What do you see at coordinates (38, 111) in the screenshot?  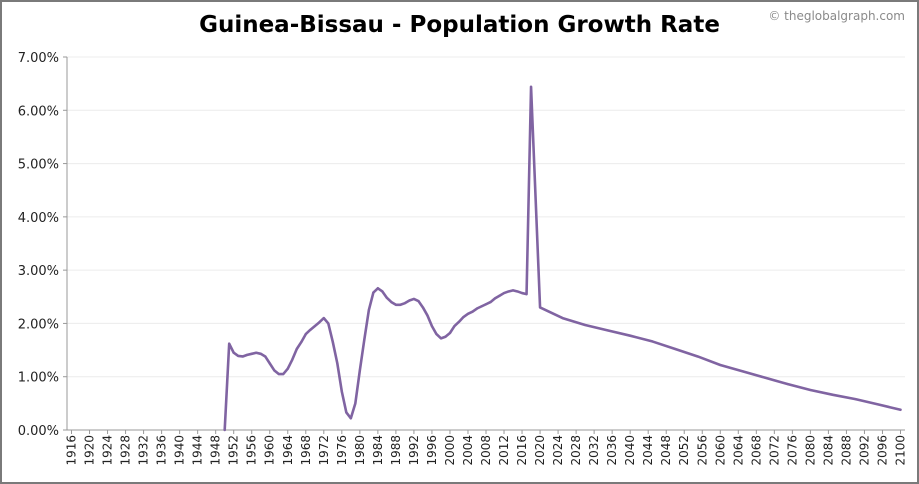 I see `y-tick-label: 6.00%` at bounding box center [38, 111].